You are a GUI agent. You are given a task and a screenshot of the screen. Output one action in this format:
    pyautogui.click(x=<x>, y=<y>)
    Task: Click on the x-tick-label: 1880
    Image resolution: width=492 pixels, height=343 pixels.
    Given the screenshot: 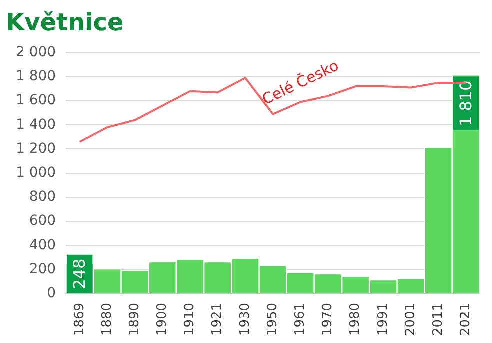 What is the action you would take?
    pyautogui.click(x=107, y=319)
    